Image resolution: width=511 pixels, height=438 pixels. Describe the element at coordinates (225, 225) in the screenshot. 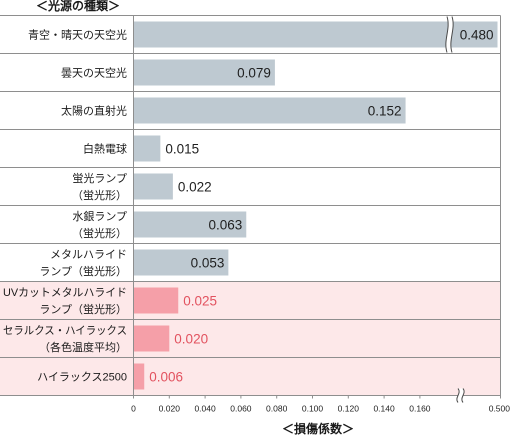

I see `value-label: 0.063` at that location.